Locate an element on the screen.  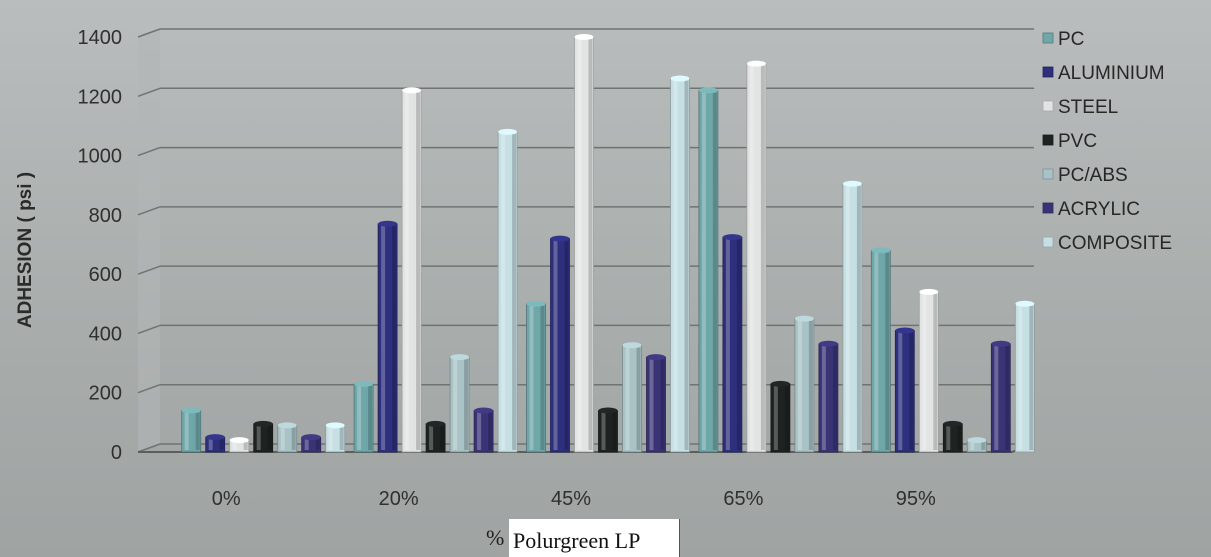
y-tick-label: 1000 is located at coordinates (100, 157).